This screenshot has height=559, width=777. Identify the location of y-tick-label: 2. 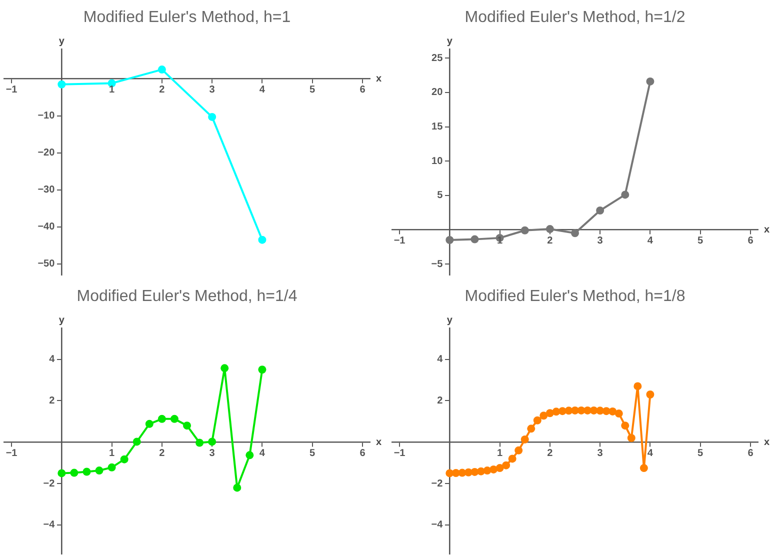
(440, 400).